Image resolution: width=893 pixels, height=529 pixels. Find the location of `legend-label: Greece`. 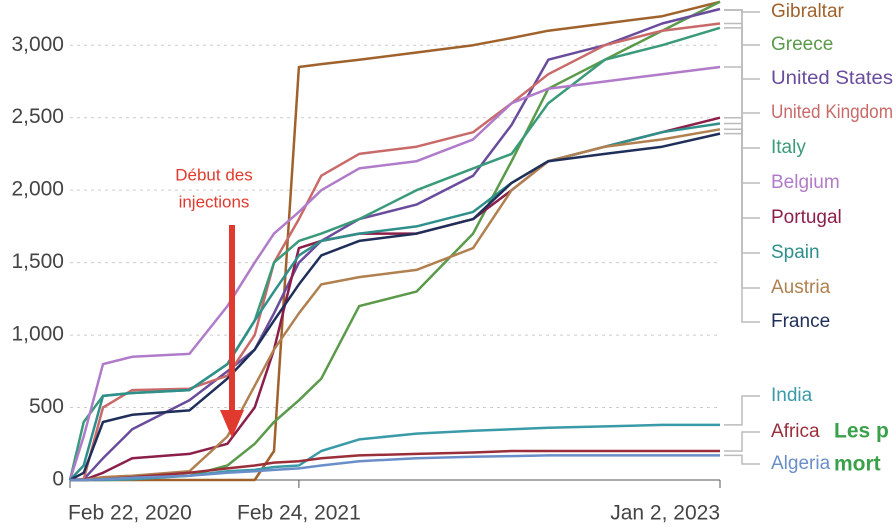

legend-label: Greece is located at coordinates (802, 44).